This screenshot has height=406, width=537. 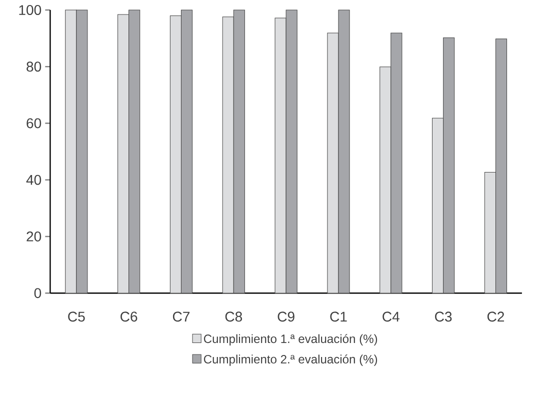 What do you see at coordinates (34, 237) in the screenshot?
I see `y-tick-label: 20` at bounding box center [34, 237].